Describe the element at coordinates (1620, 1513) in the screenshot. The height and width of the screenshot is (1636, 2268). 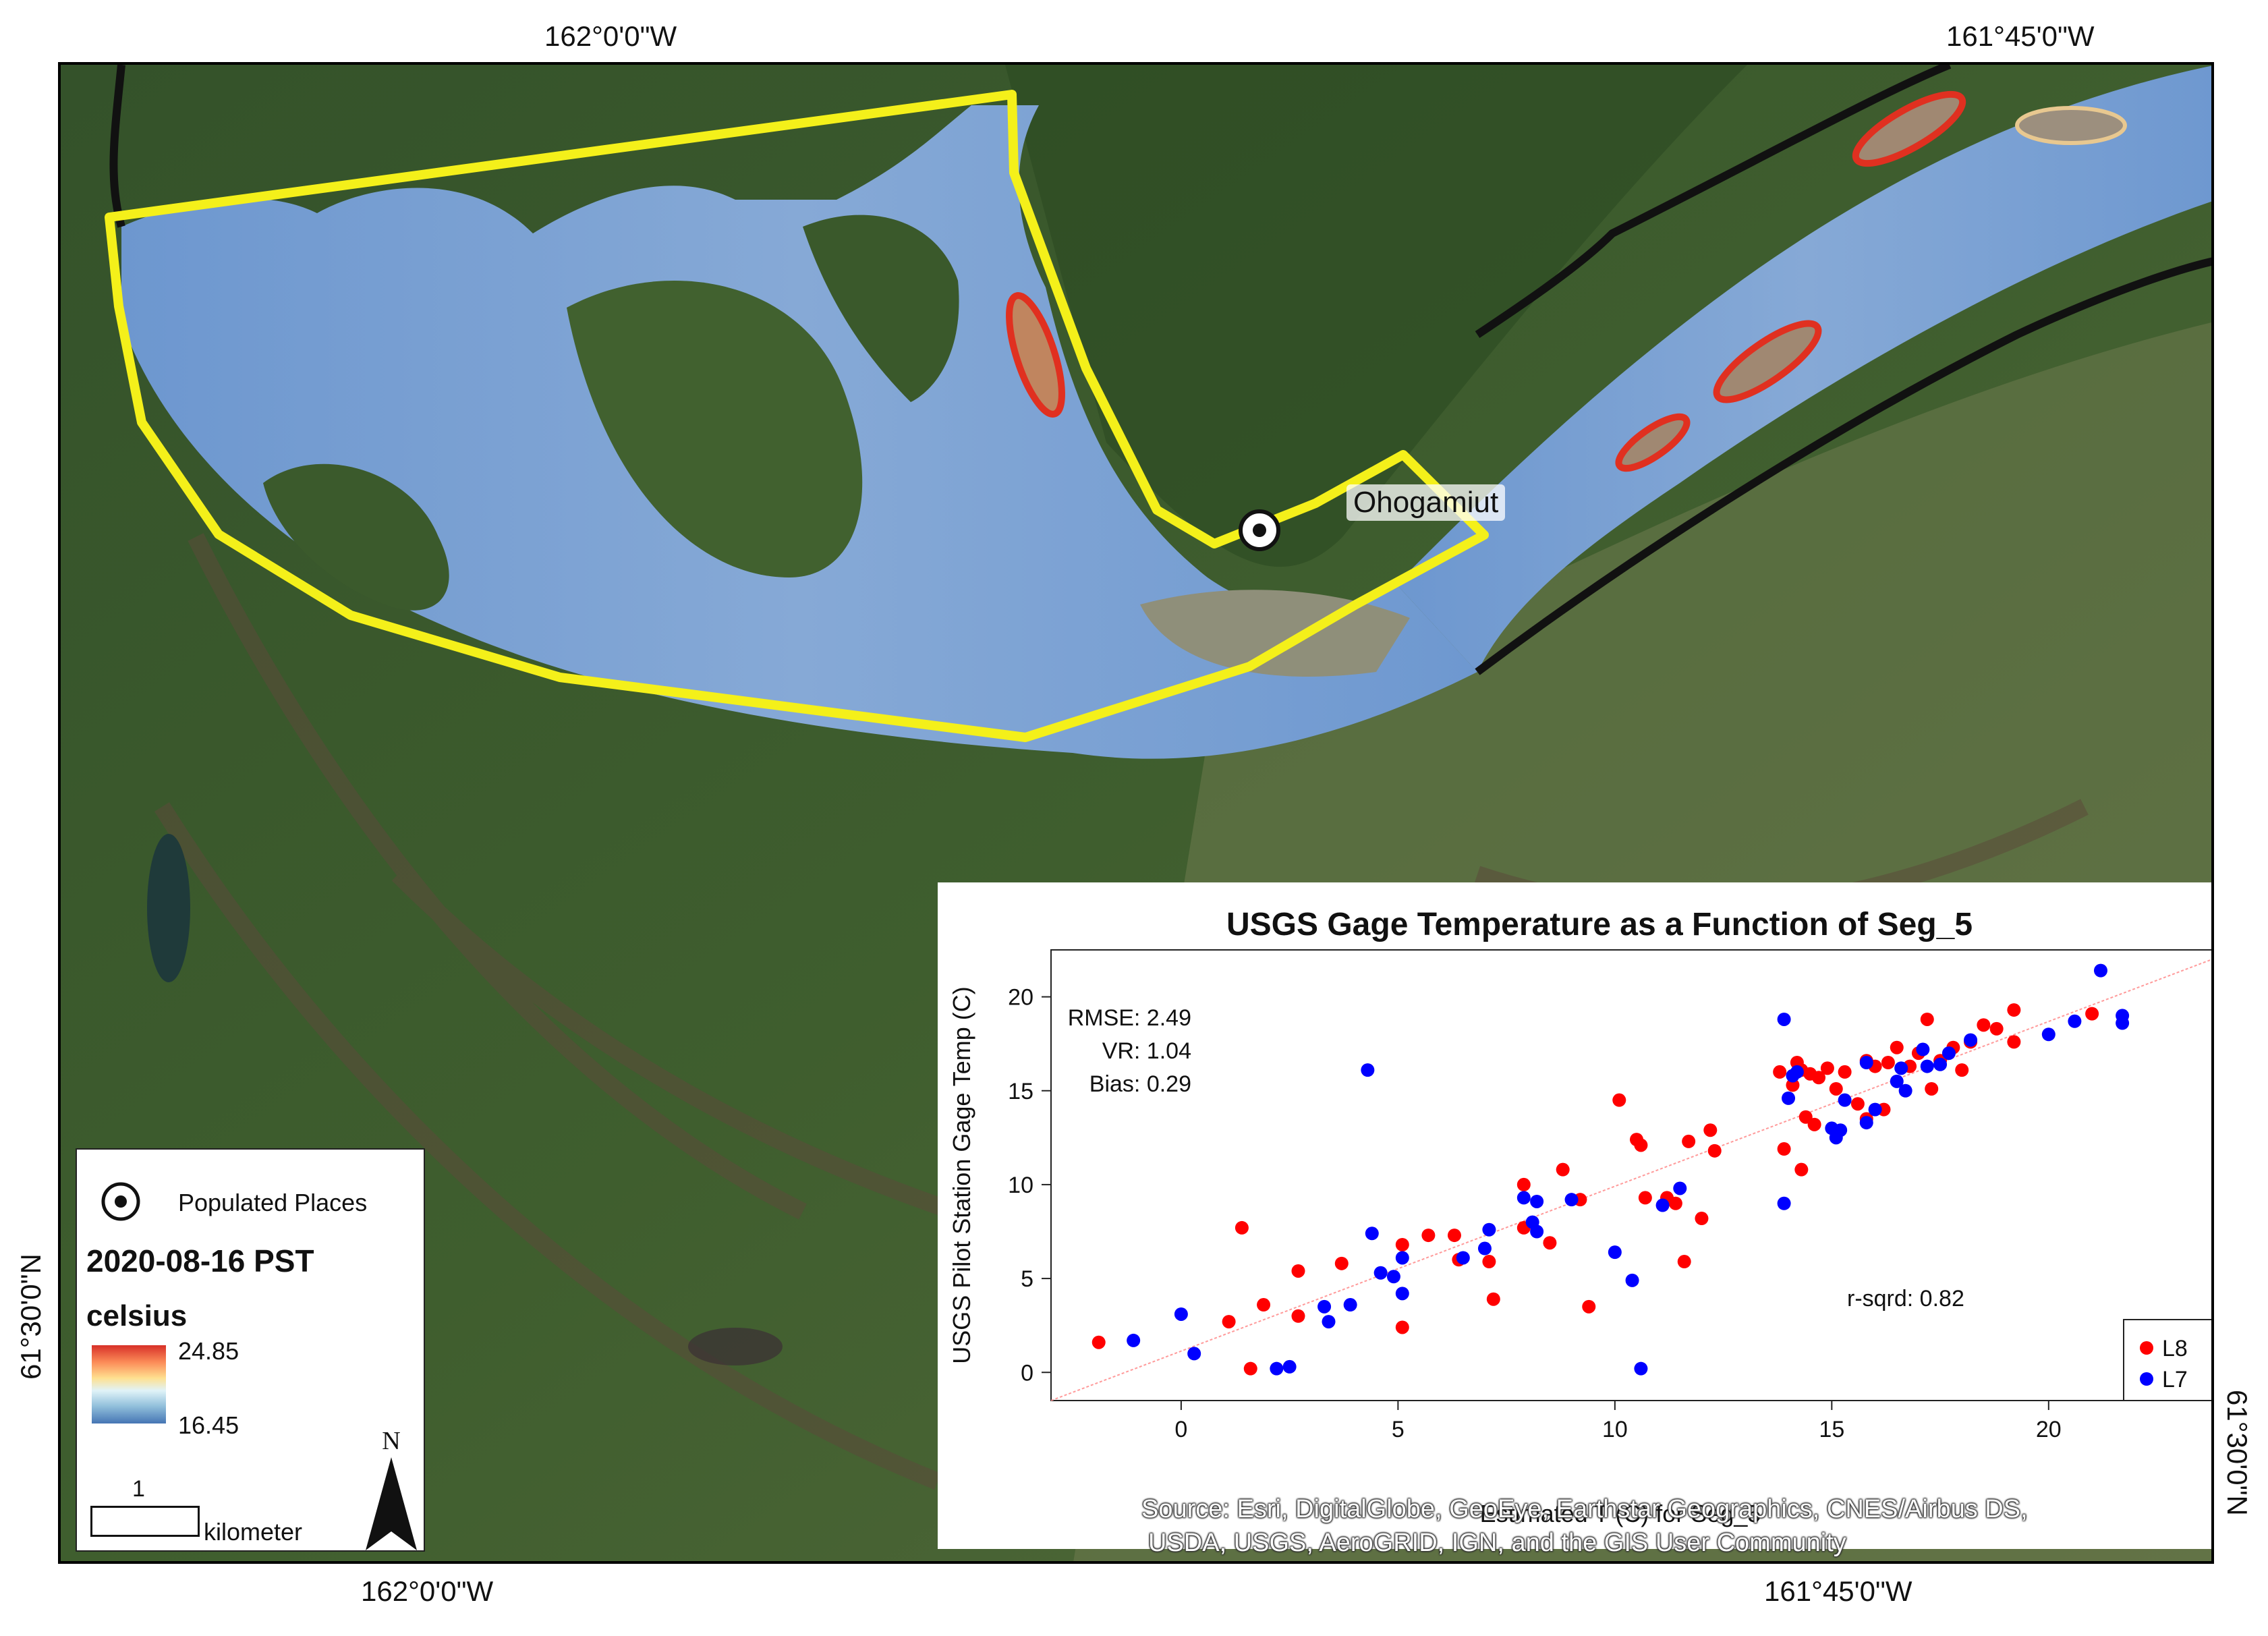
I see `x-axis-label: Estimated T (C) for Seg_5` at that location.